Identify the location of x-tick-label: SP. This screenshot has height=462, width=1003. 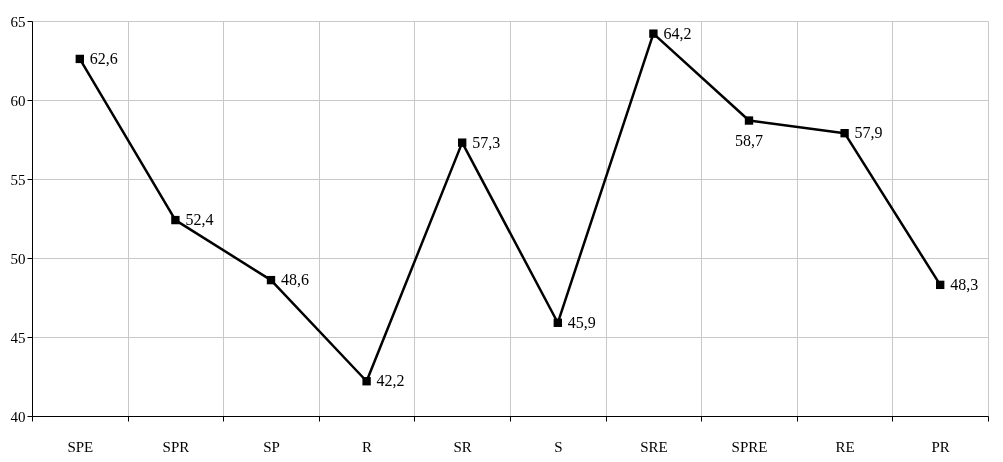
(271, 446).